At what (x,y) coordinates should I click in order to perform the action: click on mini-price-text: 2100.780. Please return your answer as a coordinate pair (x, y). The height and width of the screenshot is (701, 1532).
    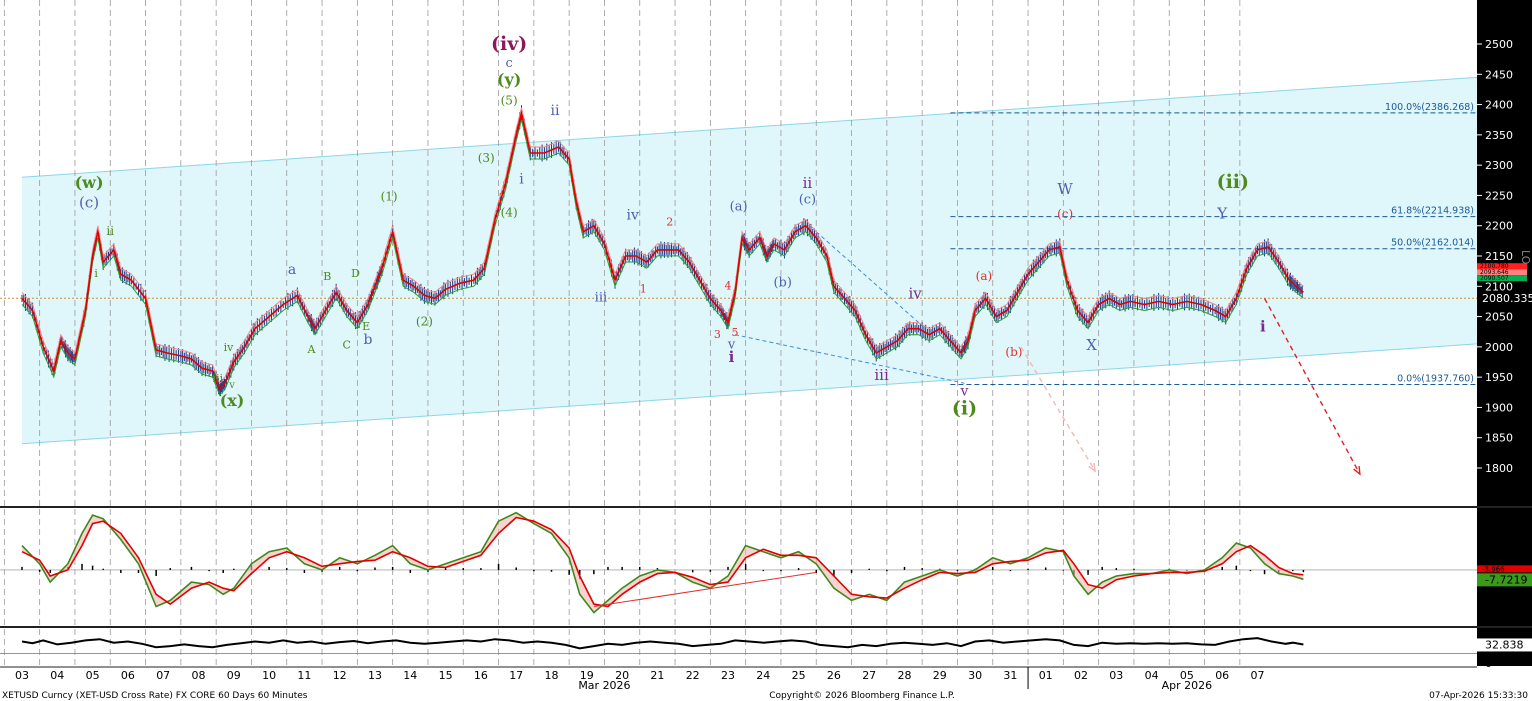
    Looking at the image, I should click on (1494, 266).